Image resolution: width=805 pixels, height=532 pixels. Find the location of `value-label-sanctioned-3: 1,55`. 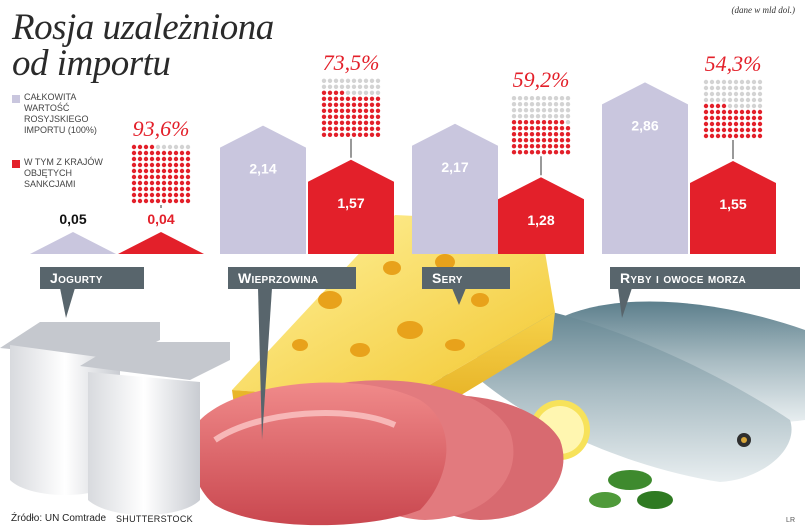

value-label-sanctioned-3: 1,55 is located at coordinates (732, 204).